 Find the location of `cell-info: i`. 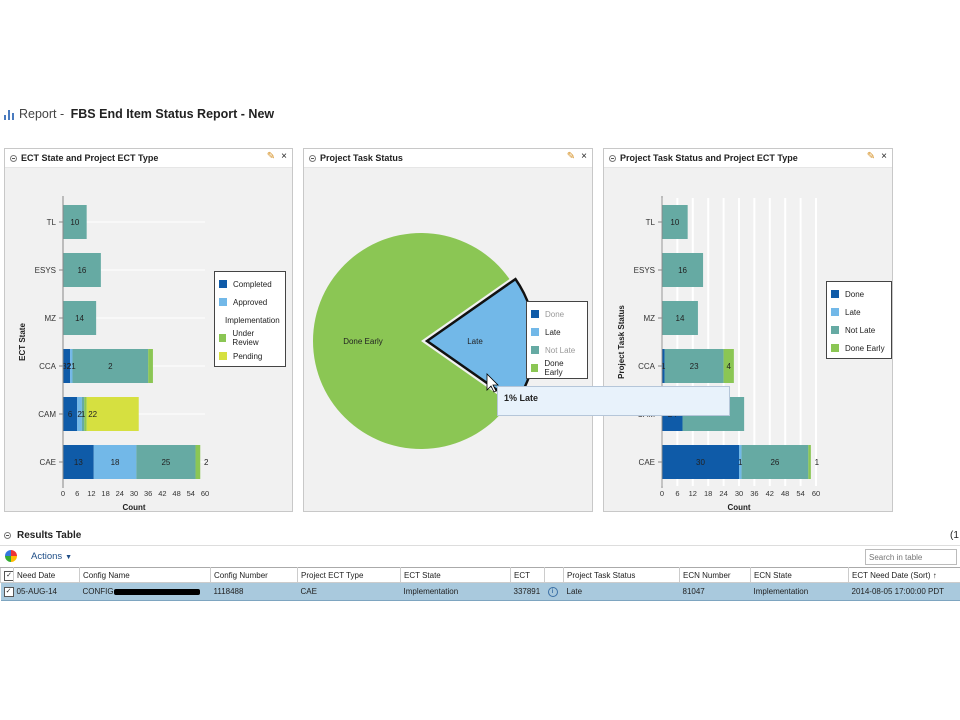

cell-info: i is located at coordinates (554, 591).